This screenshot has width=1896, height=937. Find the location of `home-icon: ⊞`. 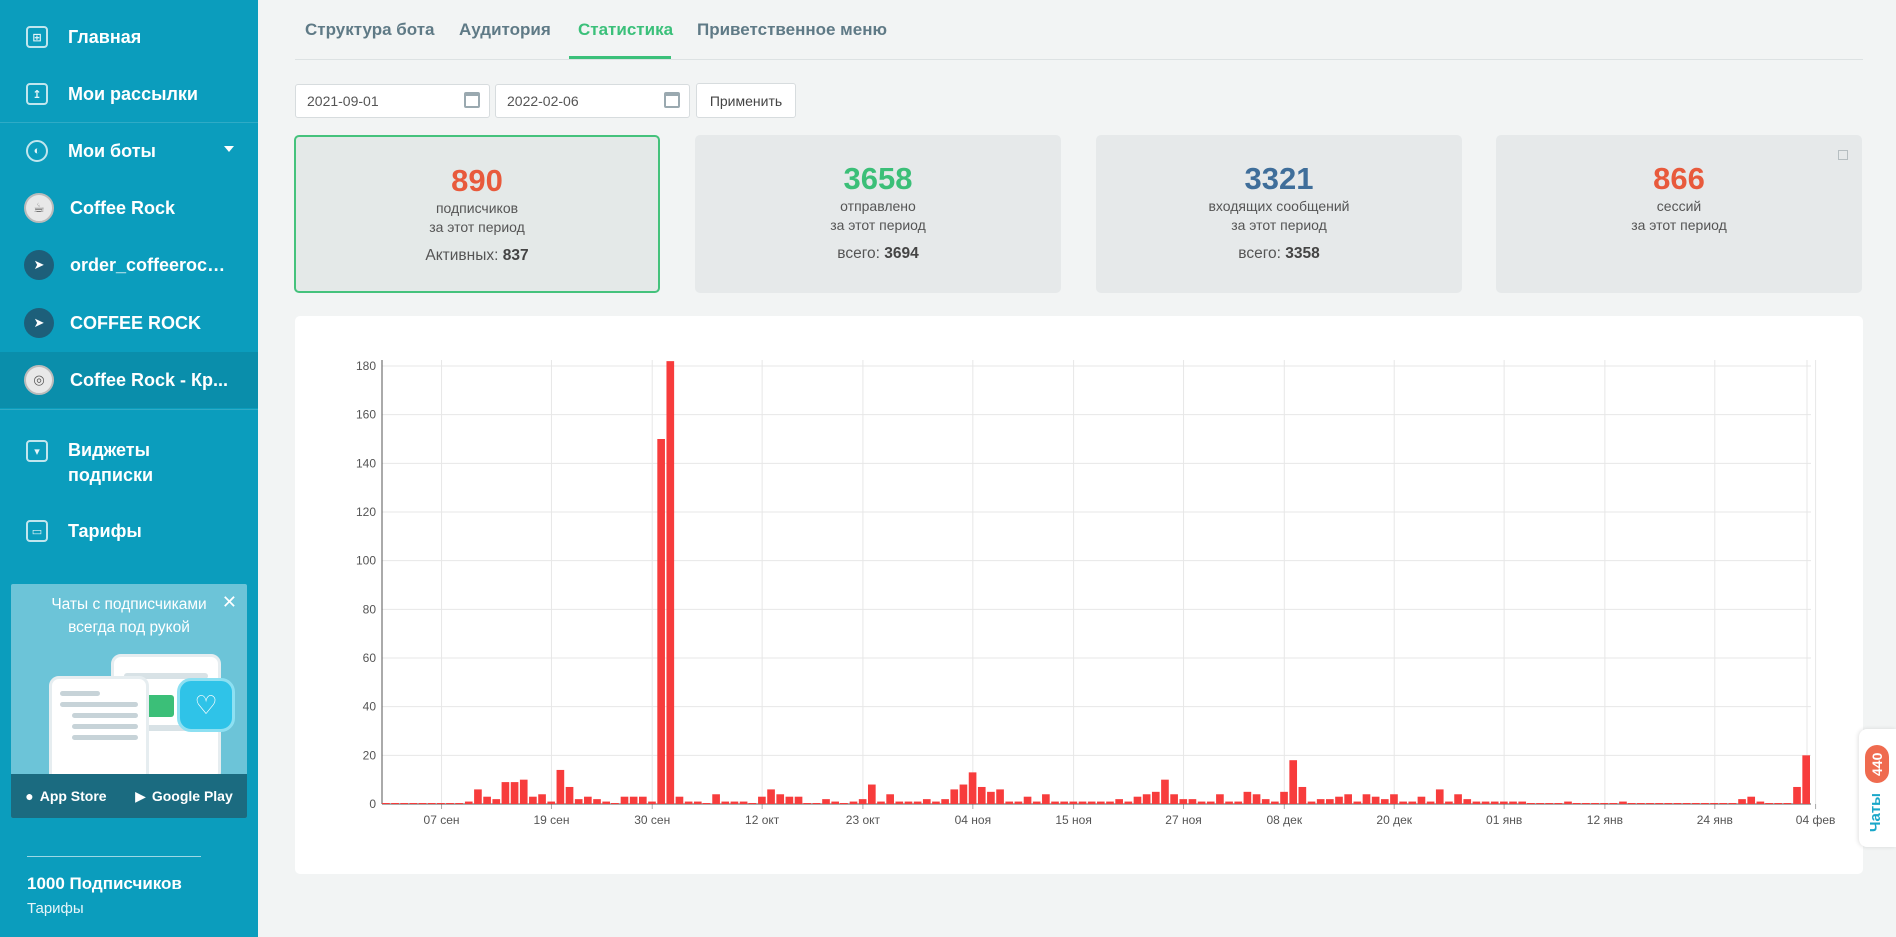

home-icon: ⊞ is located at coordinates (37, 37).